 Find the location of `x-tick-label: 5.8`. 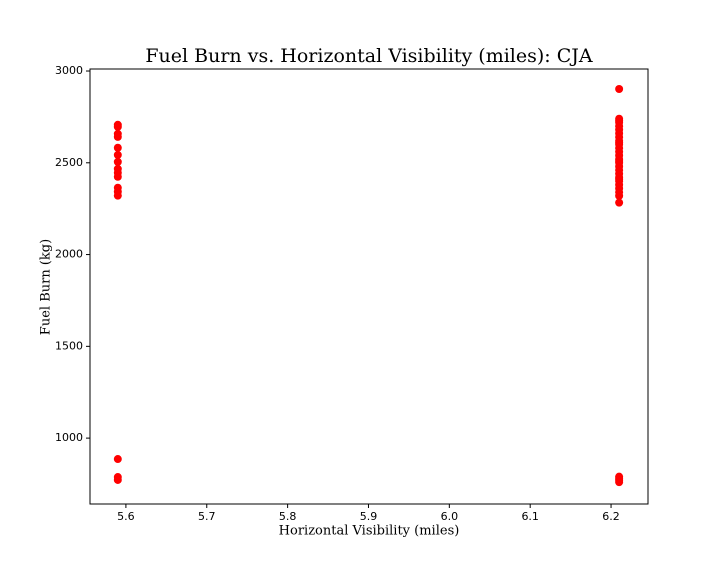

x-tick-label: 5.8 is located at coordinates (288, 516).